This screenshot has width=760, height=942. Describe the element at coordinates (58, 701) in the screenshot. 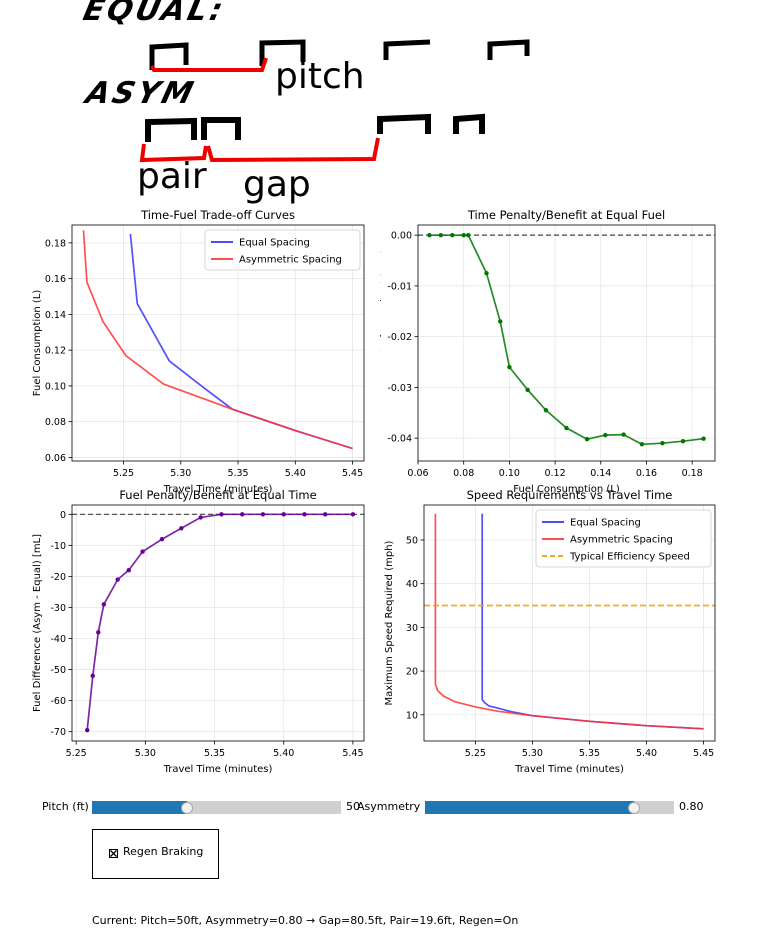

I see `y-tick-label: -60` at that location.